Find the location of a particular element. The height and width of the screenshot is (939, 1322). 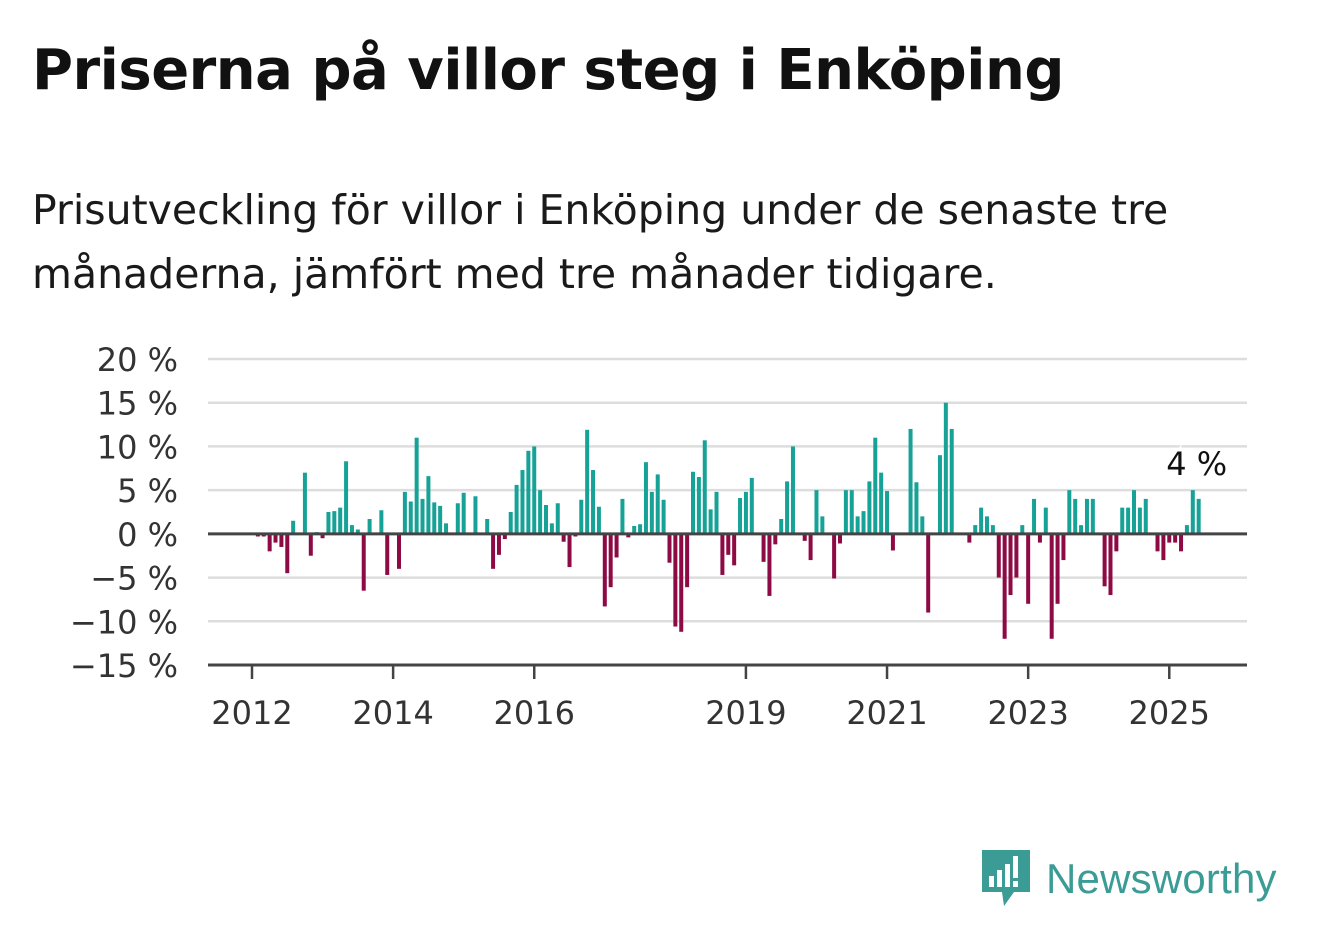

brand-logo: Newsworthy is located at coordinates (1129, 879).